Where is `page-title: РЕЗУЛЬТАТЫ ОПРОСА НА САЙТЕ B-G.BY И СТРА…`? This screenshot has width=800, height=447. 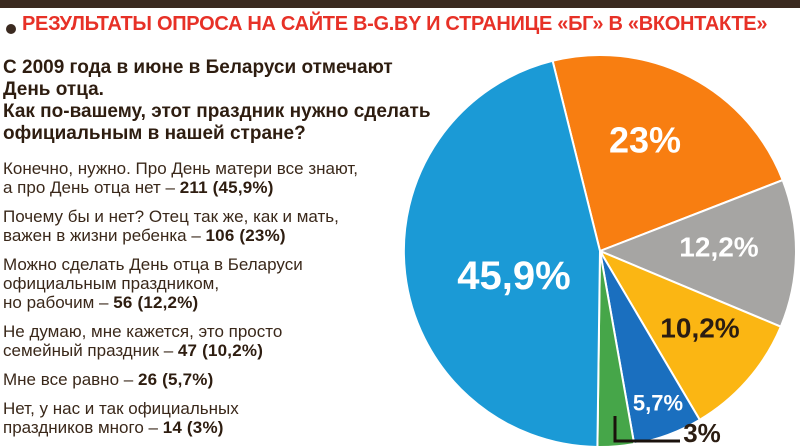 page-title: РЕЗУЛЬТАТЫ ОПРОСА НА САЙТЕ B-G.BY И СТРА… is located at coordinates (395, 24).